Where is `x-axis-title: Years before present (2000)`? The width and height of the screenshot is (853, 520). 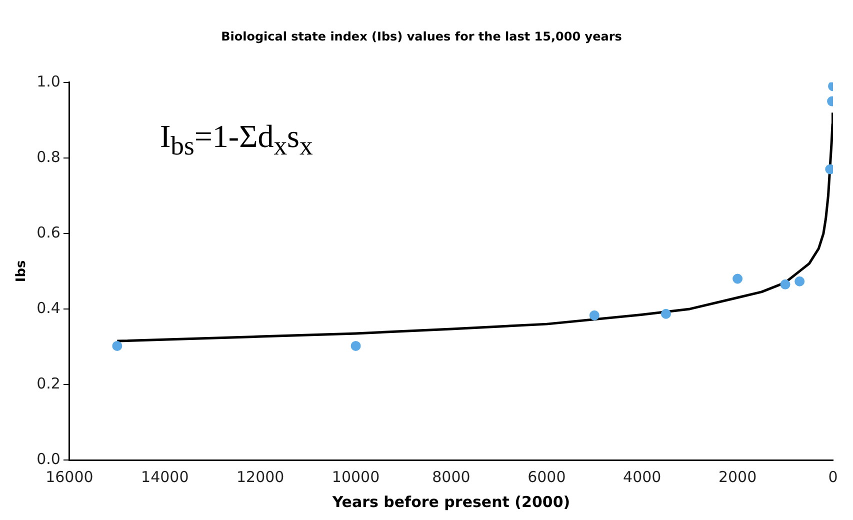
x-axis-title: Years before present (2000) is located at coordinates (450, 501).